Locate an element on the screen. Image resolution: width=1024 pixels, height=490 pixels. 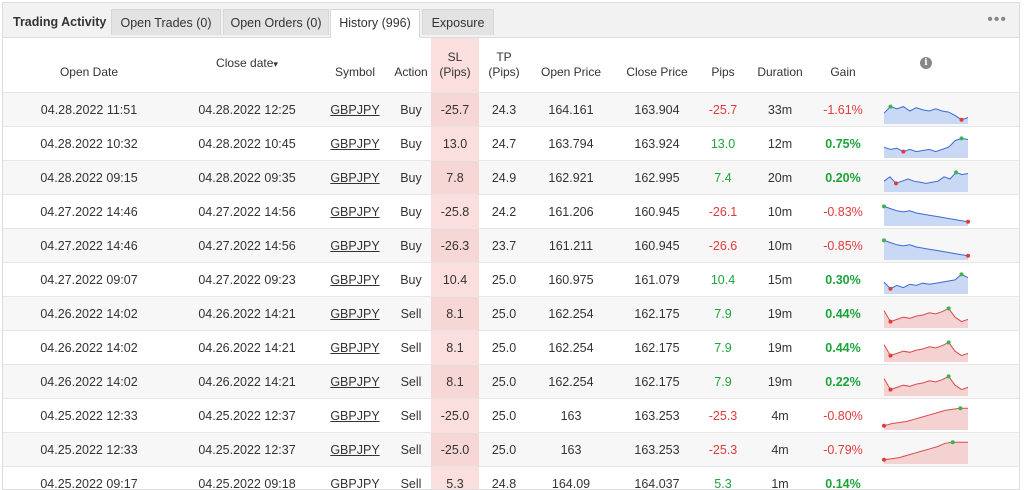
col-pips: Pips is located at coordinates (723, 65).